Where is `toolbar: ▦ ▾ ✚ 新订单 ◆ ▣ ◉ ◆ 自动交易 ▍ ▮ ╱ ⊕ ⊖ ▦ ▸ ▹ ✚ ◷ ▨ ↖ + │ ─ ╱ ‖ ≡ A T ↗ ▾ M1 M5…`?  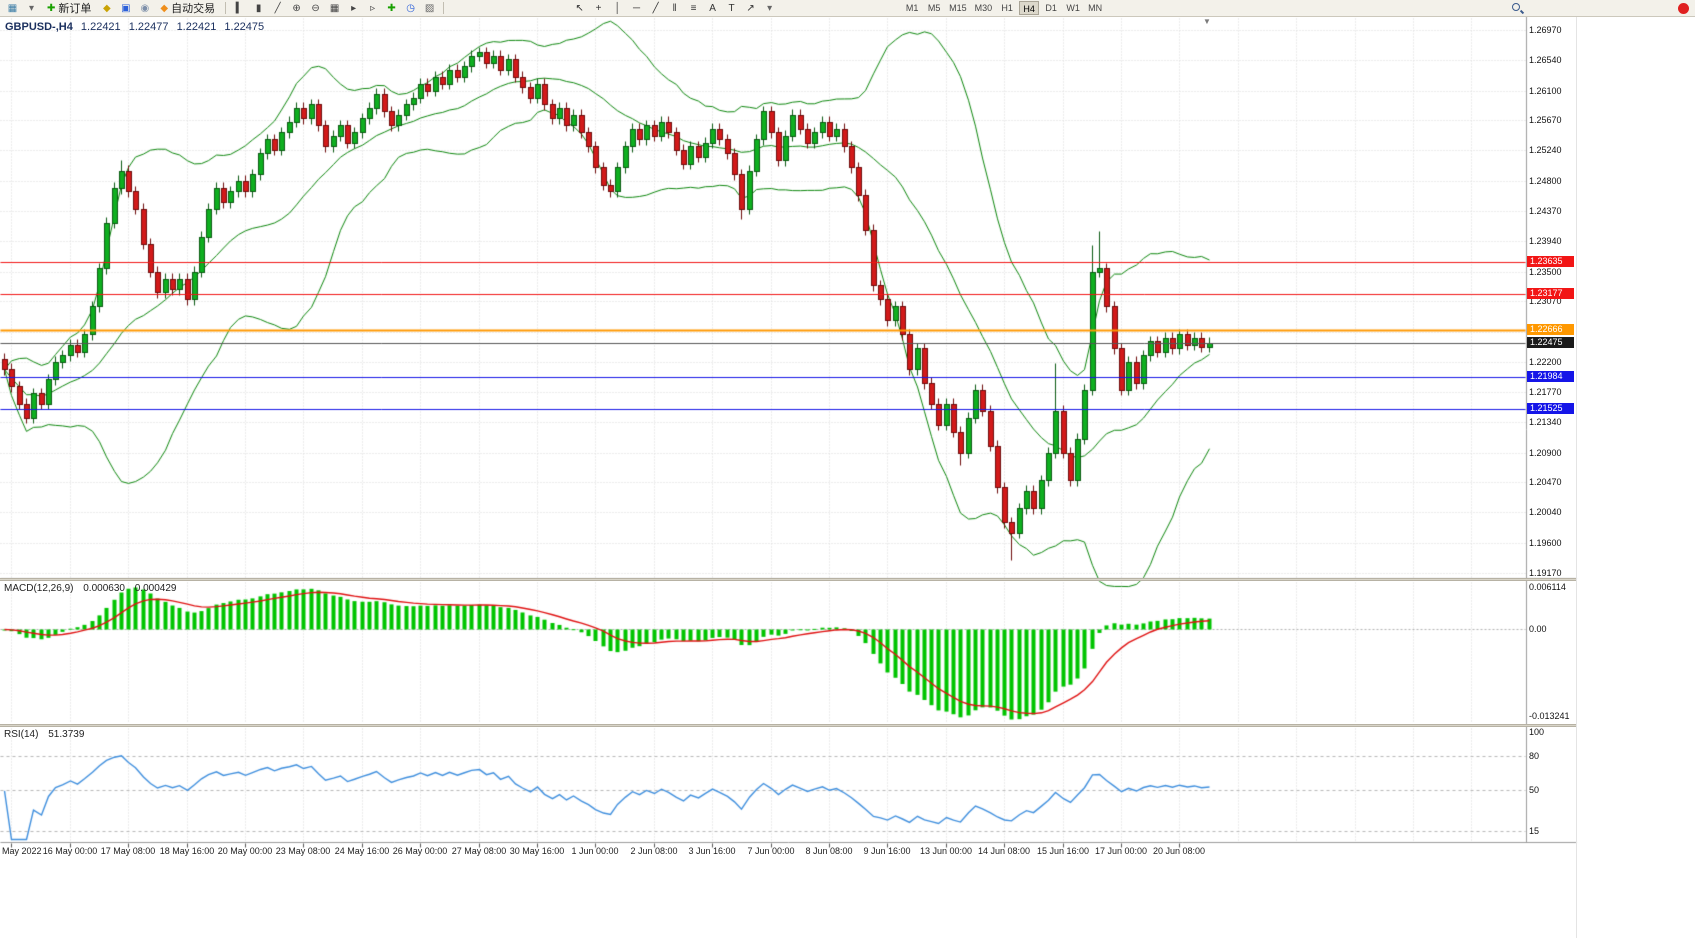 toolbar: ▦ ▾ ✚ 新订单 ◆ ▣ ◉ ◆ 自动交易 ▍ ▮ ╱ ⊕ ⊖ ▦ ▸ ▹ ✚ ◷ ▨ ↖ + │ ─ ╱ ‖ ≡ A T ↗ ▾ M1 M5… is located at coordinates (847, 8).